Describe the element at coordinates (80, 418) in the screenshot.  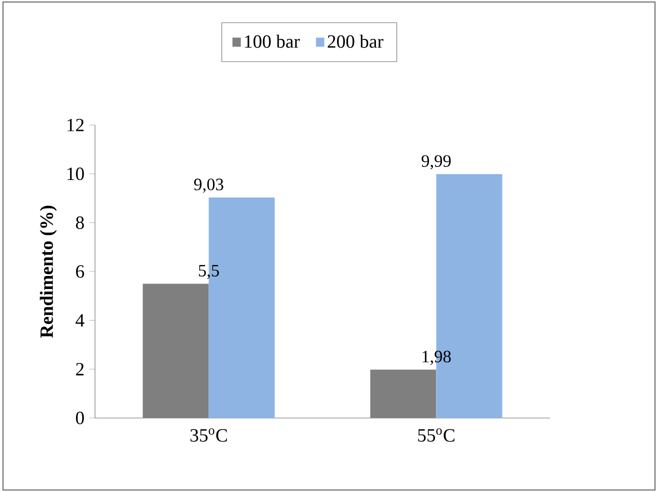
I see `y-tick-label: 0` at that location.